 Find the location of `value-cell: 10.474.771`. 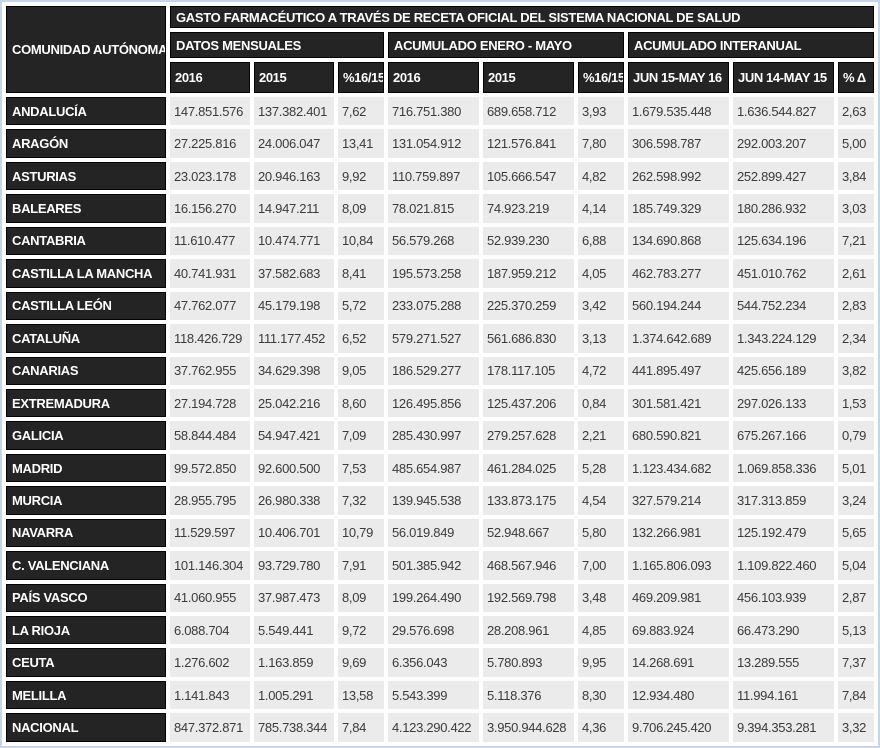

value-cell: 10.474.771 is located at coordinates (294, 241).